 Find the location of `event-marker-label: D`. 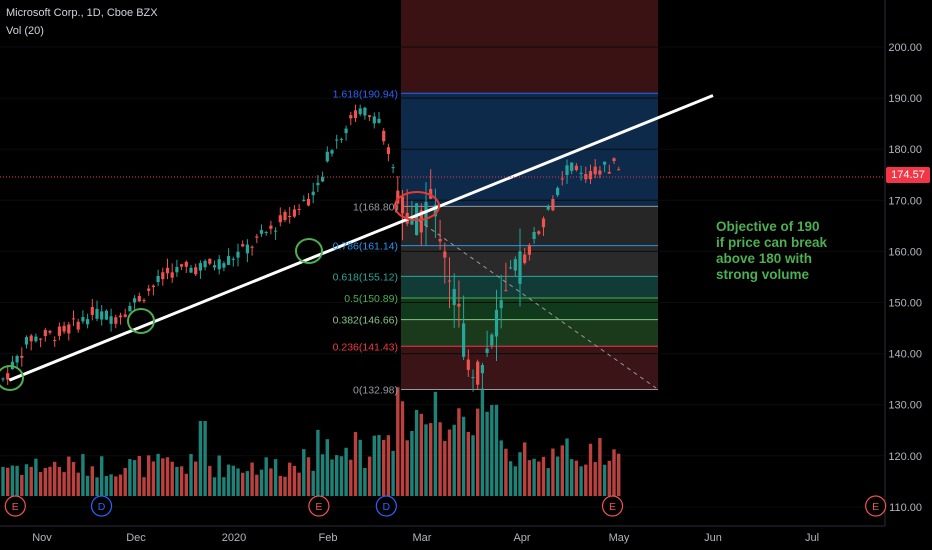

event-marker-label: D is located at coordinates (387, 507).